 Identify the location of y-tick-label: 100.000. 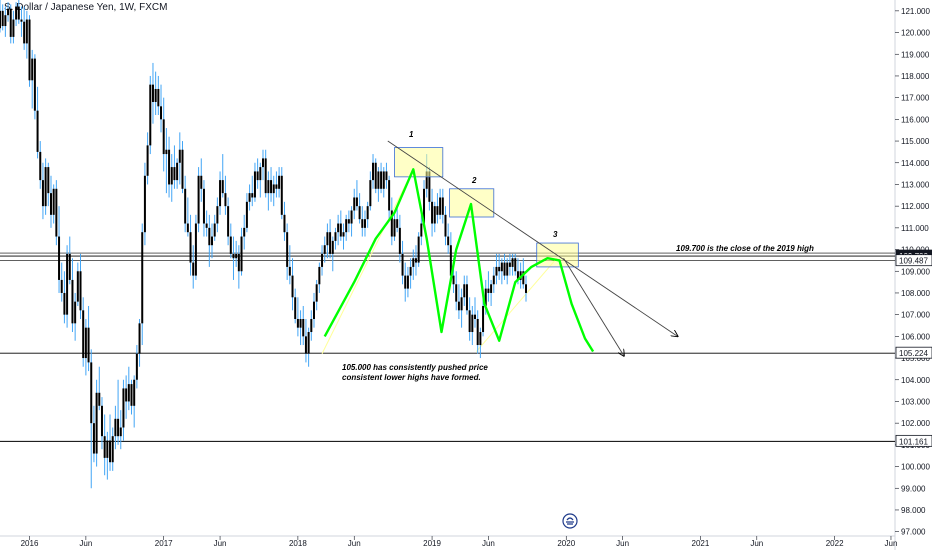
(915, 467).